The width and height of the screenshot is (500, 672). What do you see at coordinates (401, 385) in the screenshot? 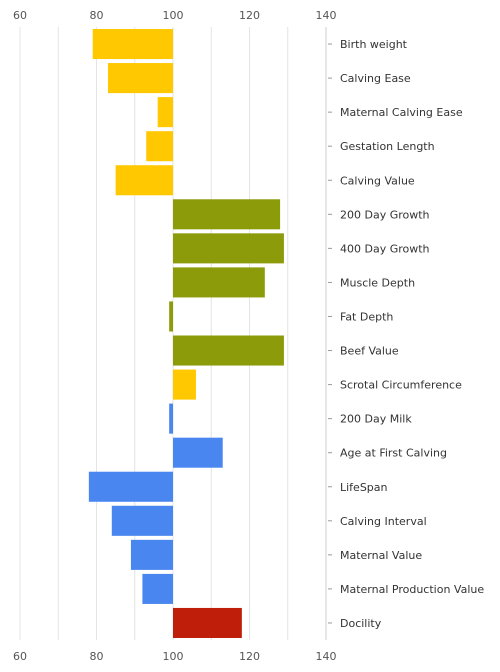
I see `category-label: Scrotal Circumference` at bounding box center [401, 385].